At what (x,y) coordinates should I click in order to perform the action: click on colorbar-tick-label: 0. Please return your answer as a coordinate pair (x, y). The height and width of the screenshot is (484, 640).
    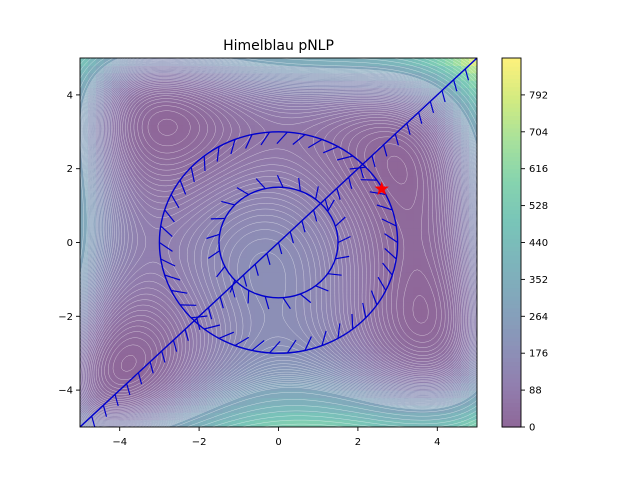
    Looking at the image, I should click on (532, 428).